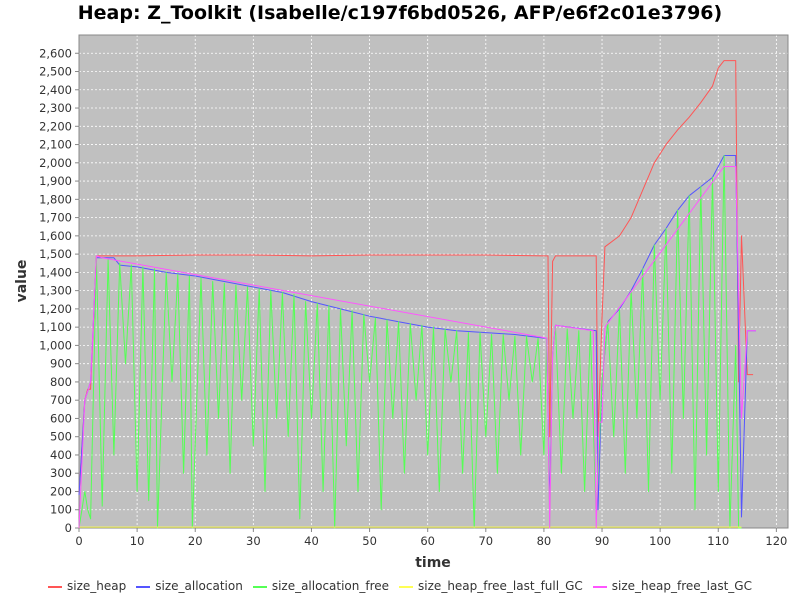 Image resolution: width=800 pixels, height=600 pixels. I want to click on legend-item-size-heap-free-last-GC: size_heap_free_last_GC, so click(672, 586).